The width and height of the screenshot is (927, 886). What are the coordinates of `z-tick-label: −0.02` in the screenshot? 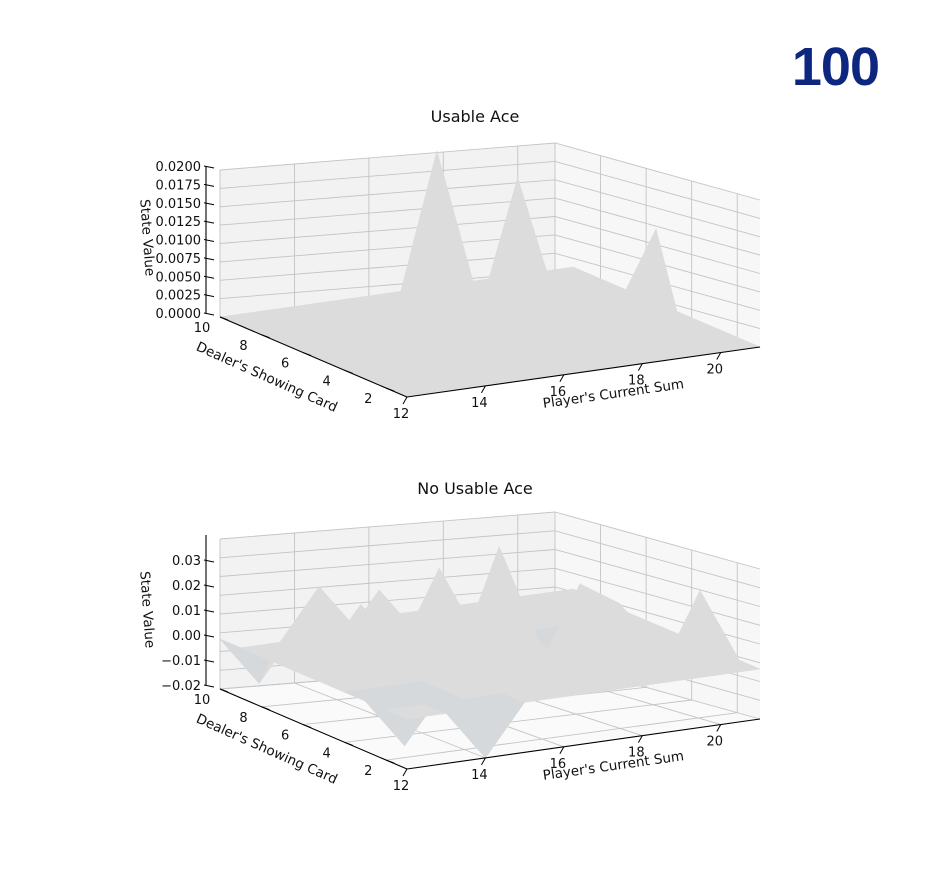 It's located at (181, 686).